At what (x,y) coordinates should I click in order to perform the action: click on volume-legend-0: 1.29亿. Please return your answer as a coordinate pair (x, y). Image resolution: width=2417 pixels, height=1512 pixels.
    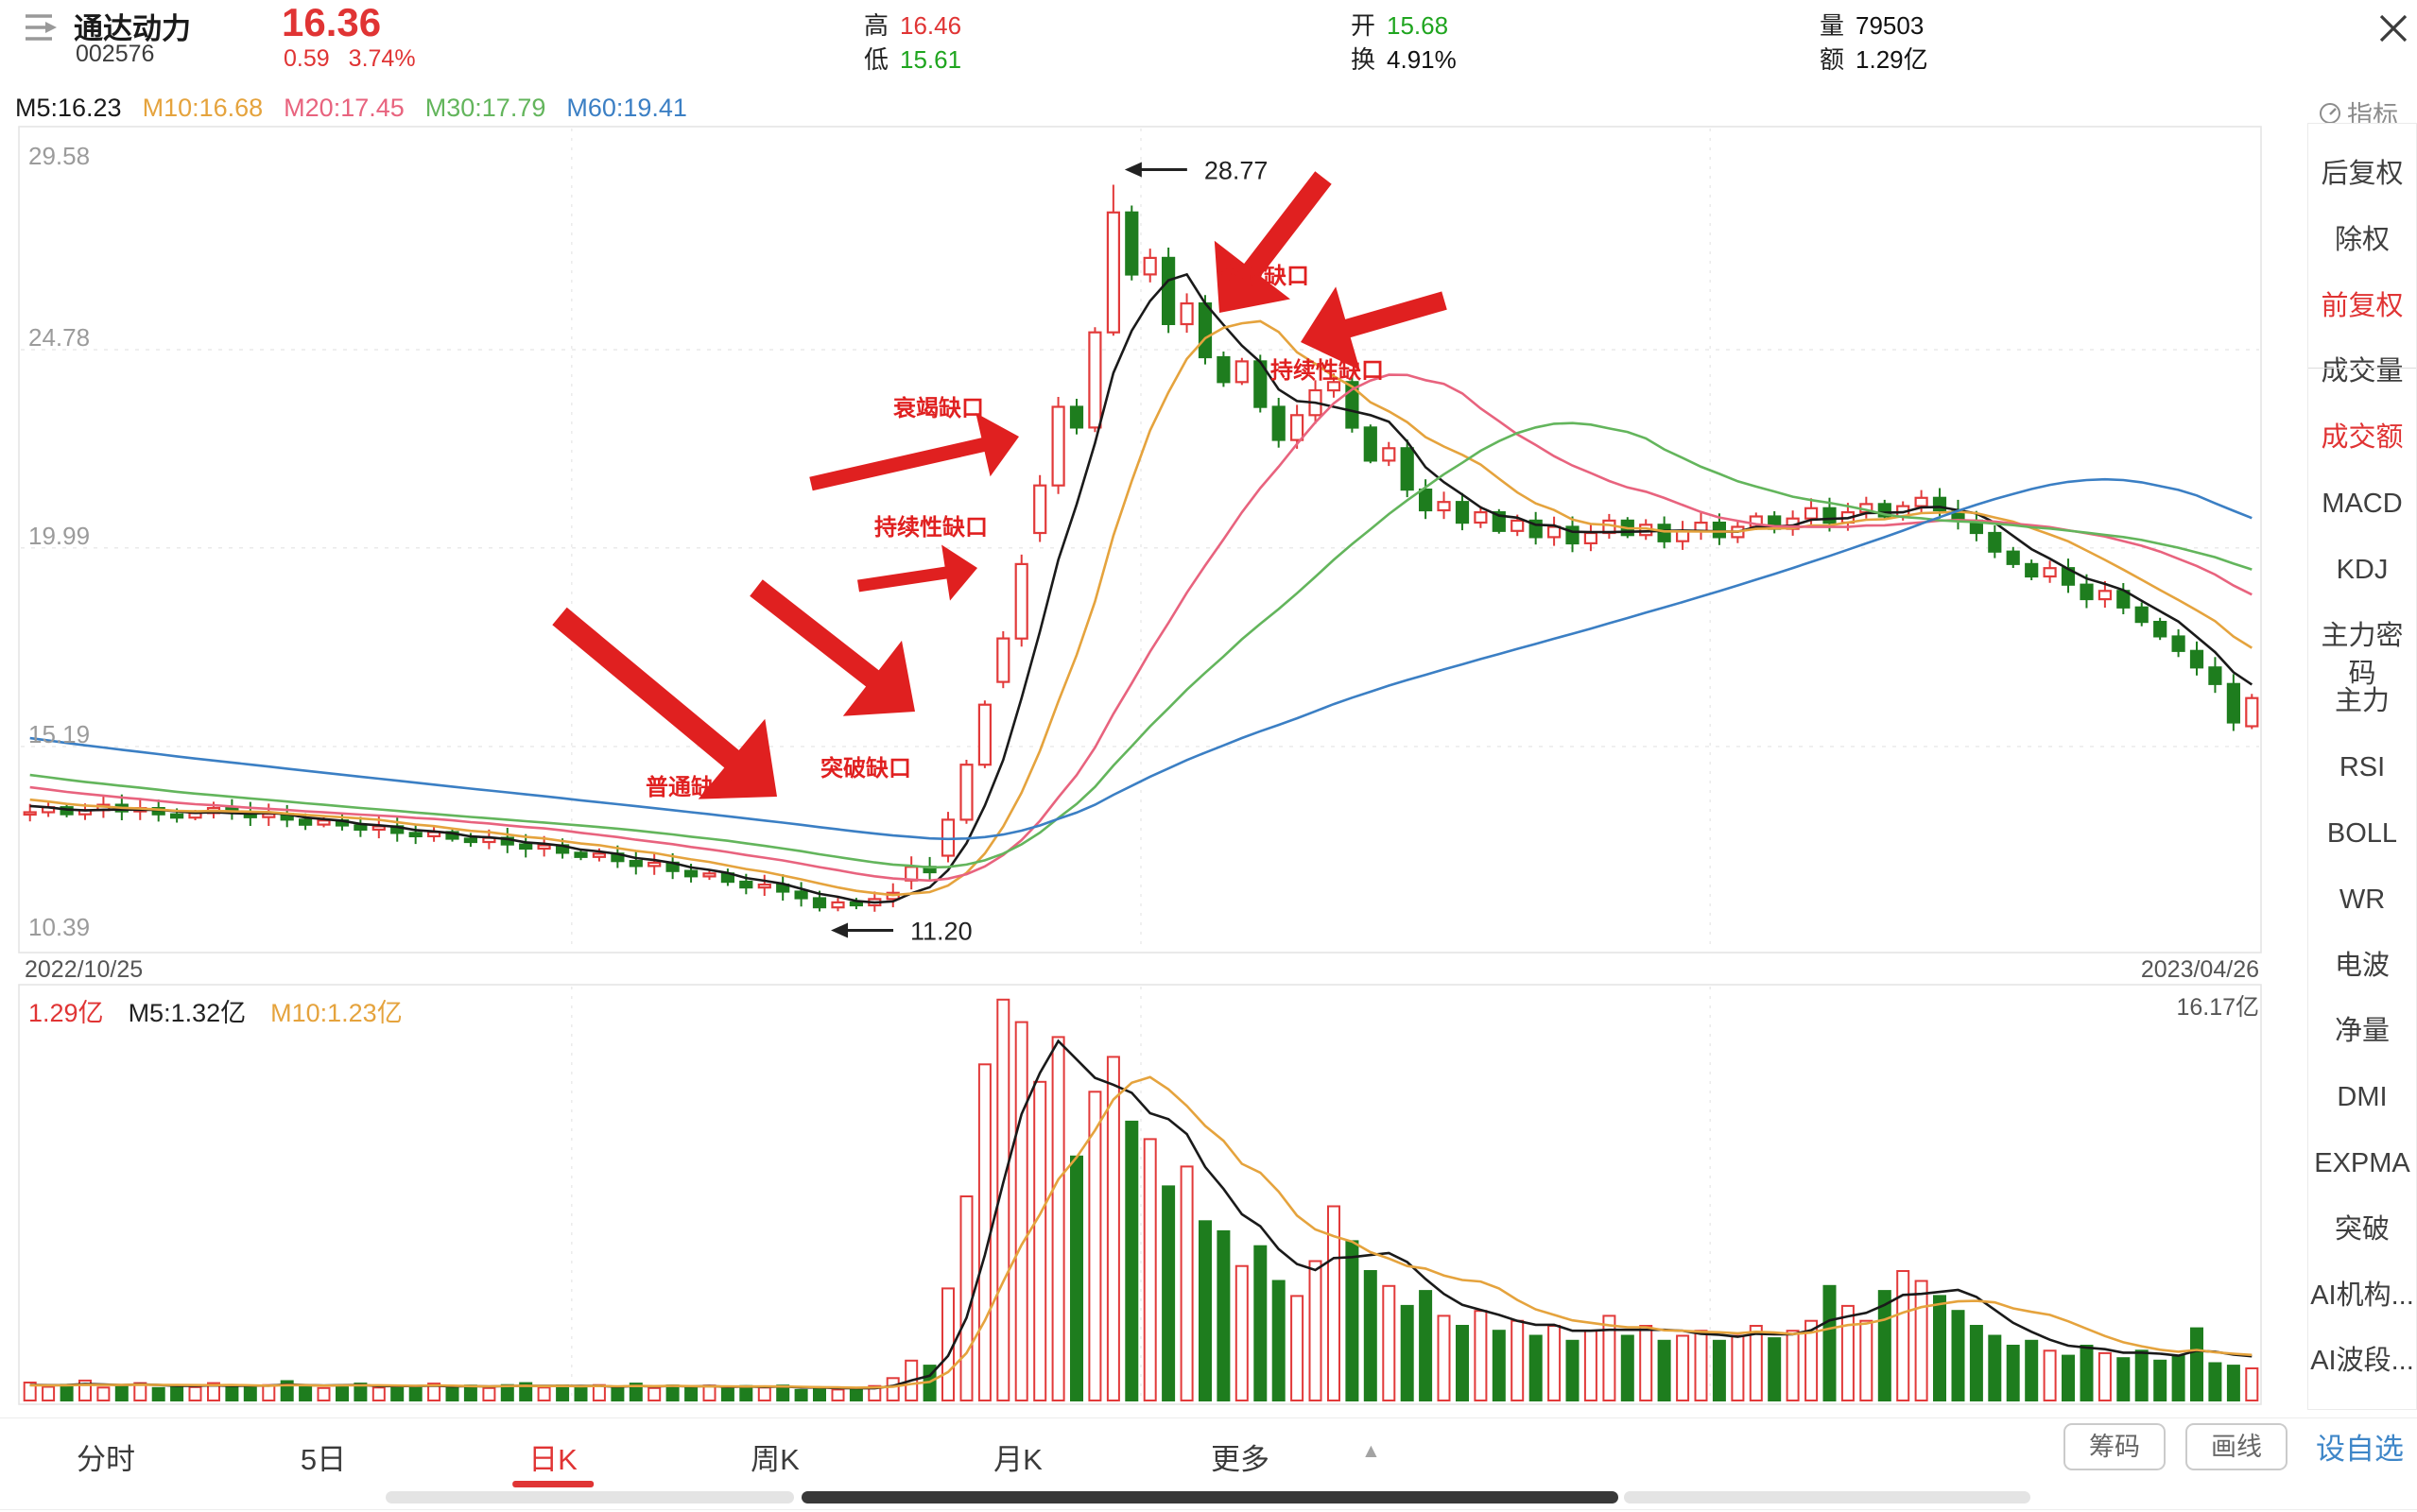
    Looking at the image, I should click on (66, 1013).